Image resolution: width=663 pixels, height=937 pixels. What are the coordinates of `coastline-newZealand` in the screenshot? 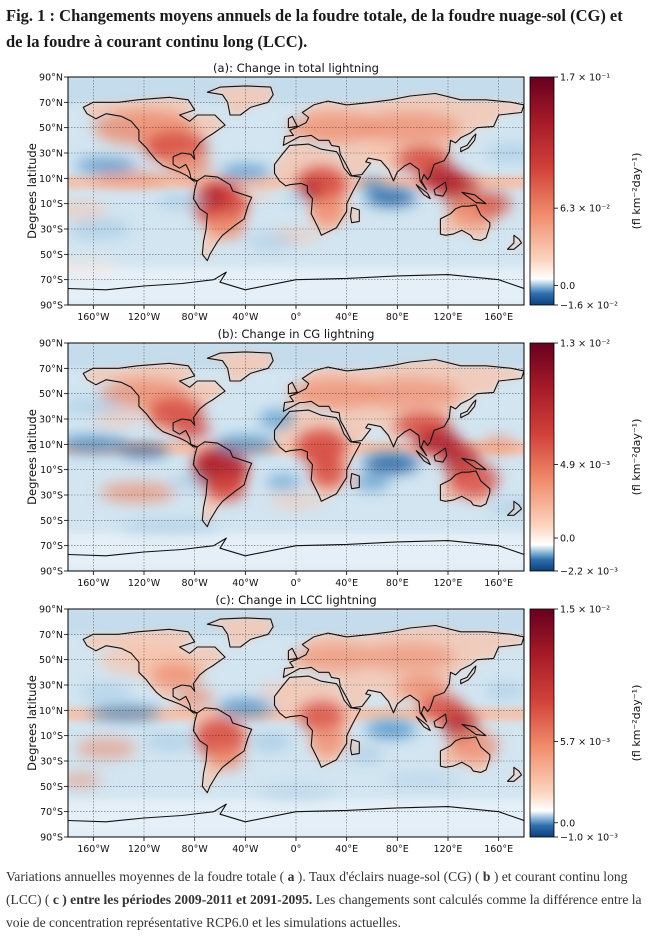 It's located at (514, 242).